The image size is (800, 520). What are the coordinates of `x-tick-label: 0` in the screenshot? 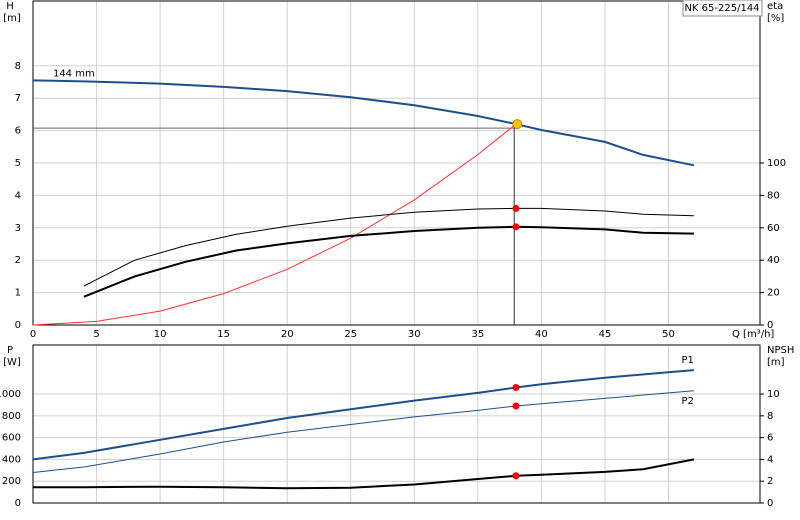 It's located at (33, 334).